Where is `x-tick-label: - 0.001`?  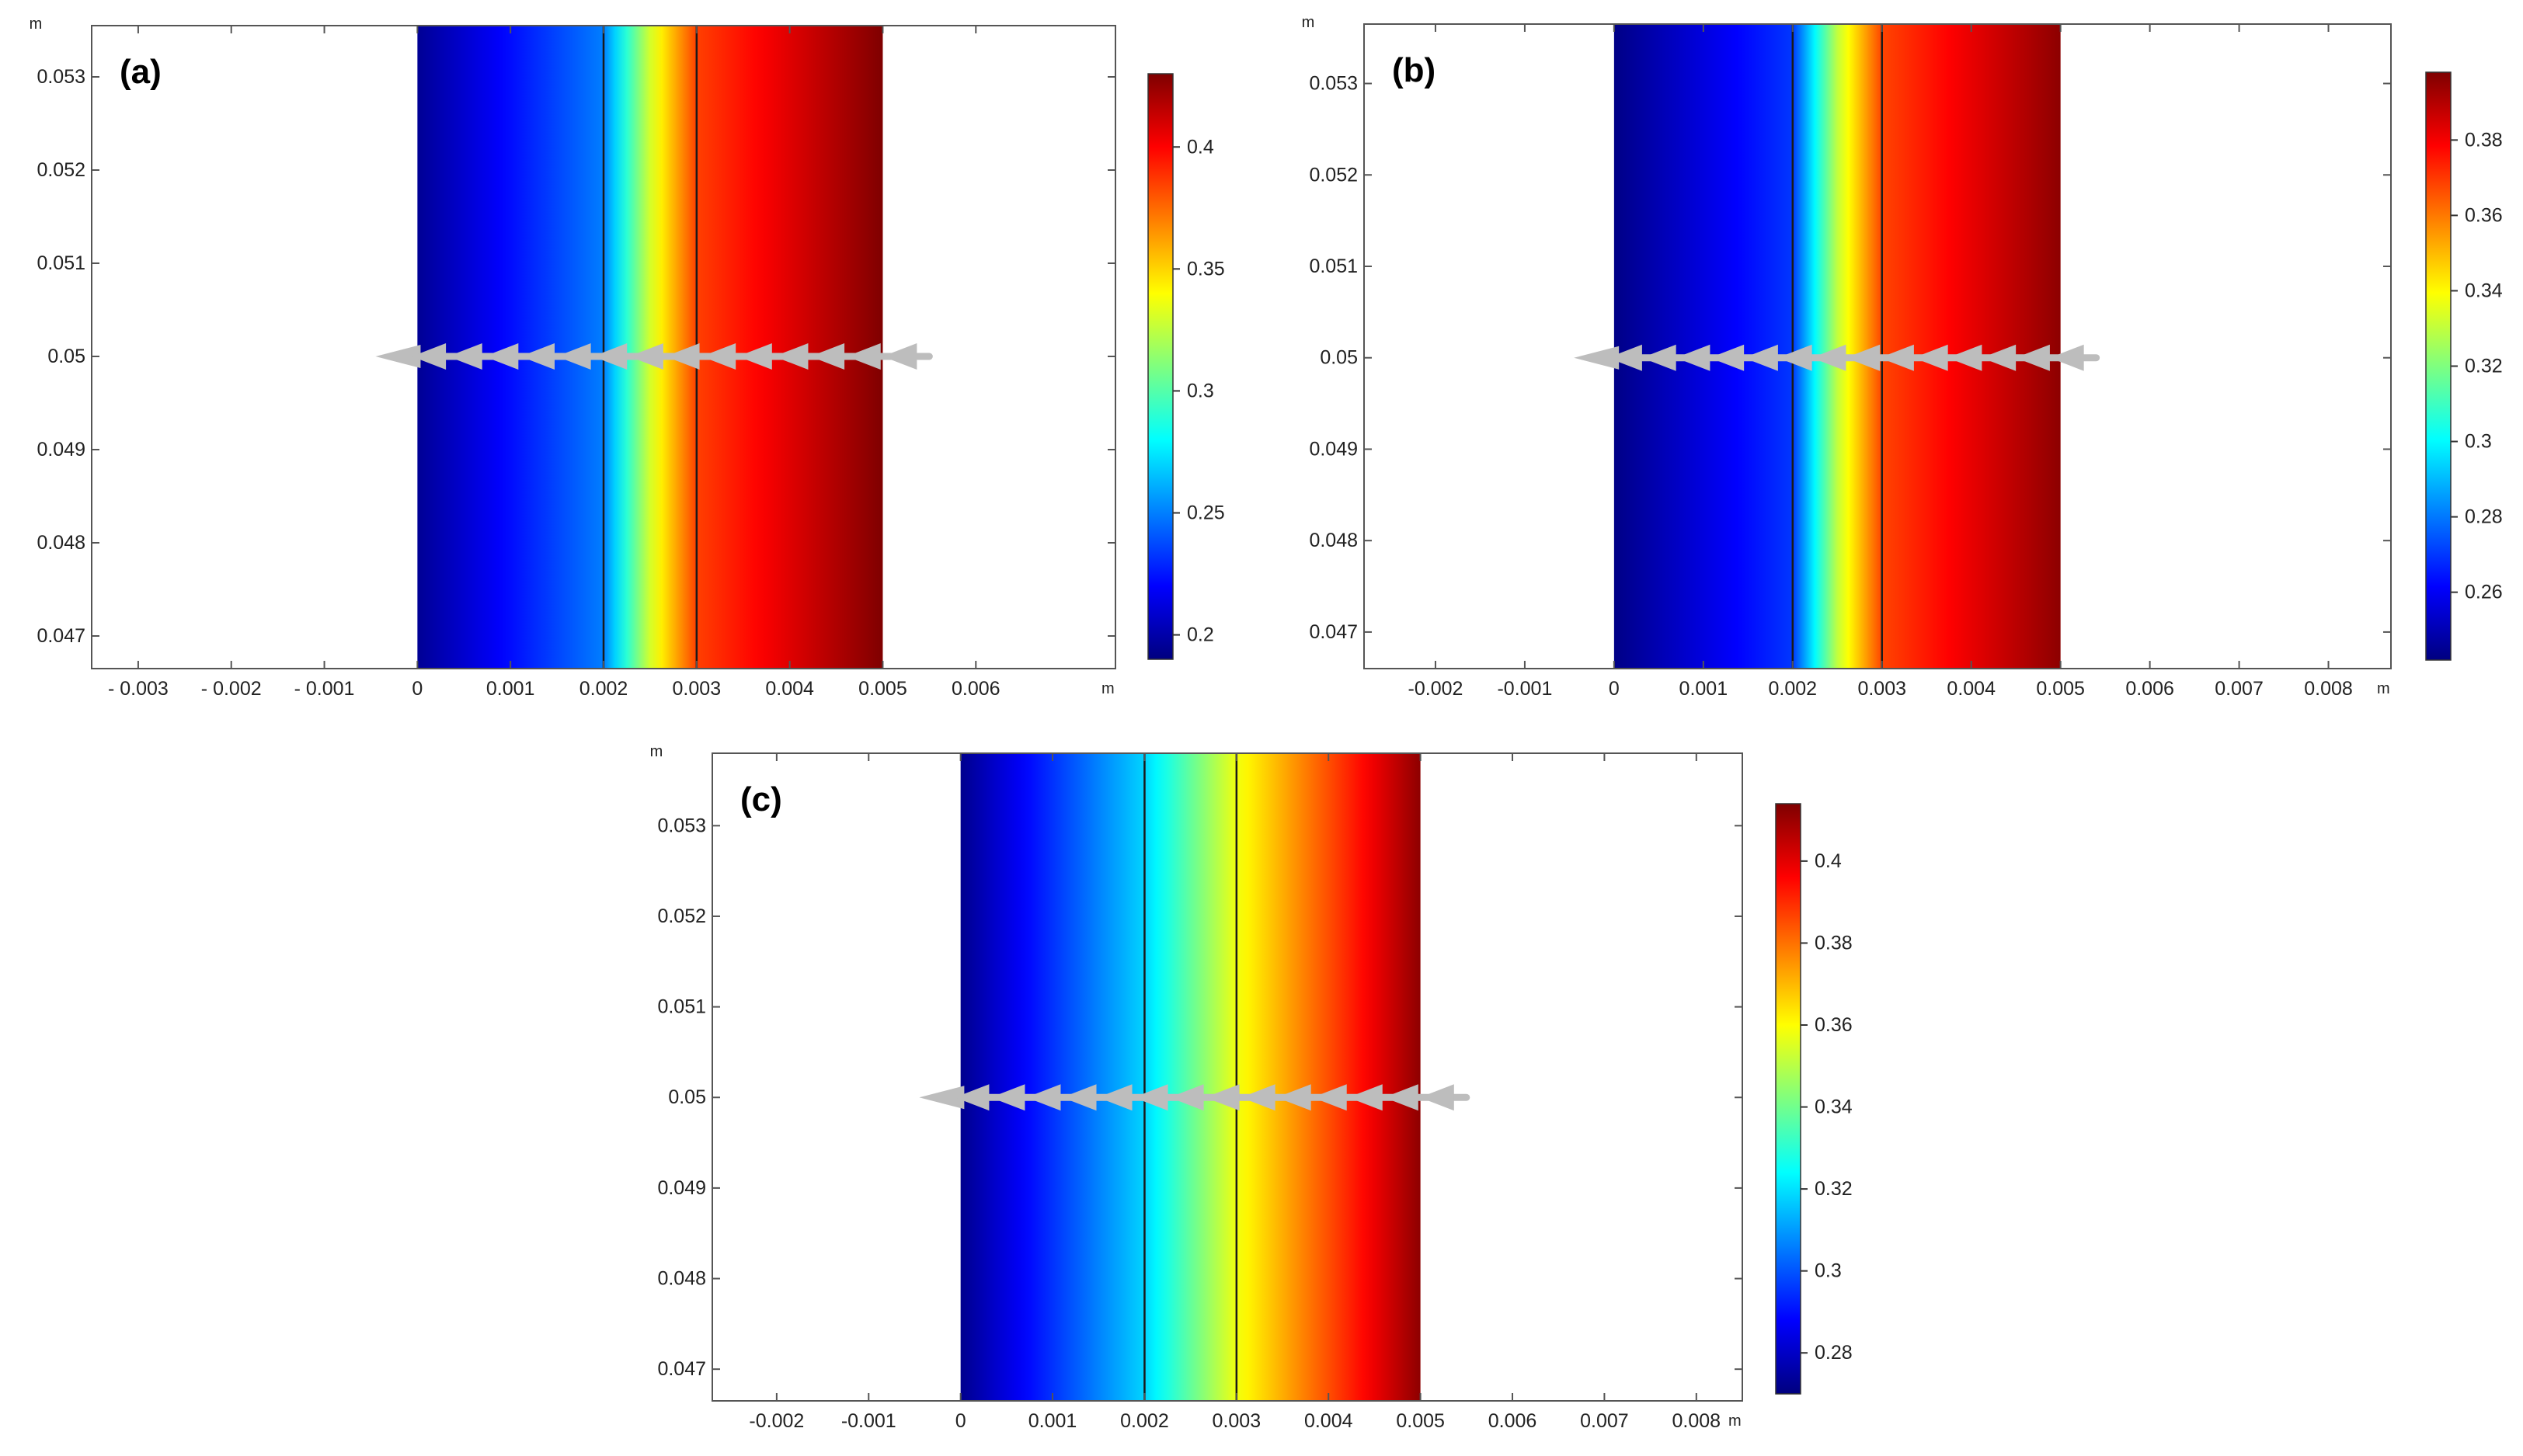 x-tick-label: - 0.001 is located at coordinates (324, 689).